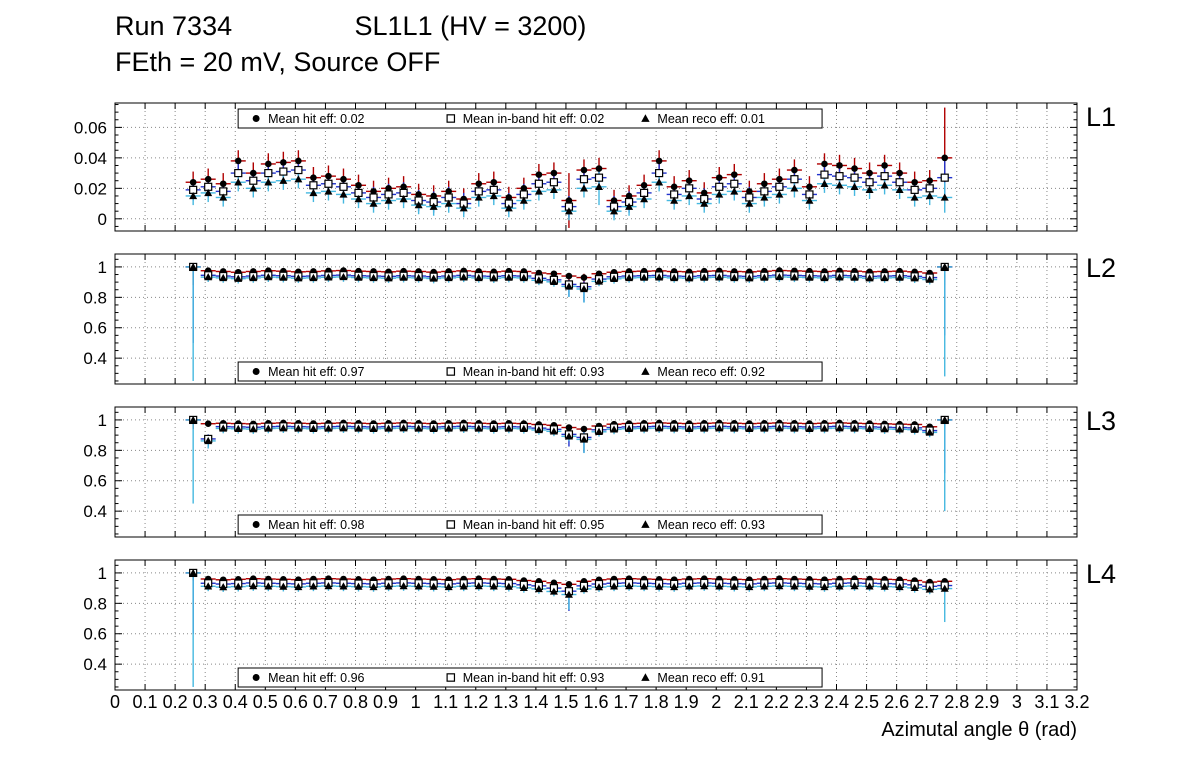 This screenshot has height=772, width=1196. I want to click on svg-text: 1.7, so click(626, 702).